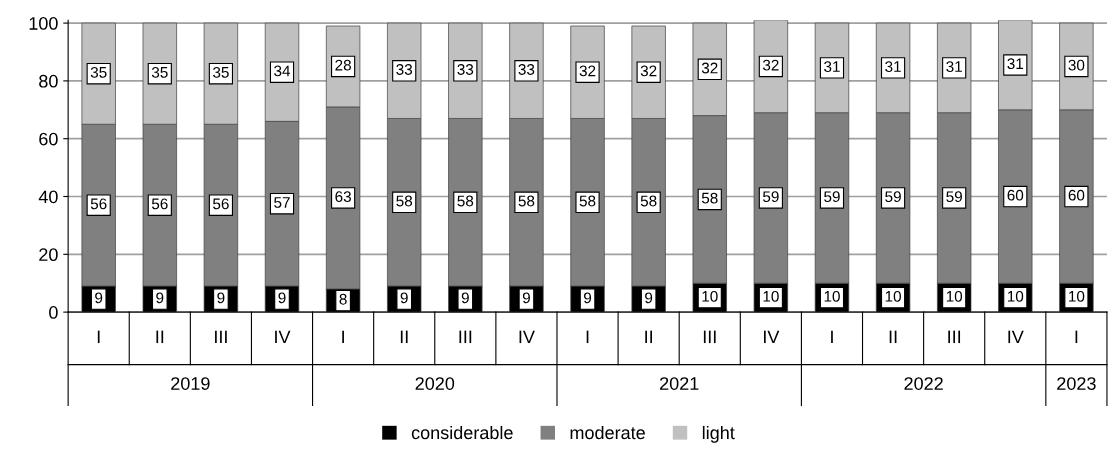 Image resolution: width=1117 pixels, height=459 pixels. I want to click on legend-label: light, so click(718, 434).